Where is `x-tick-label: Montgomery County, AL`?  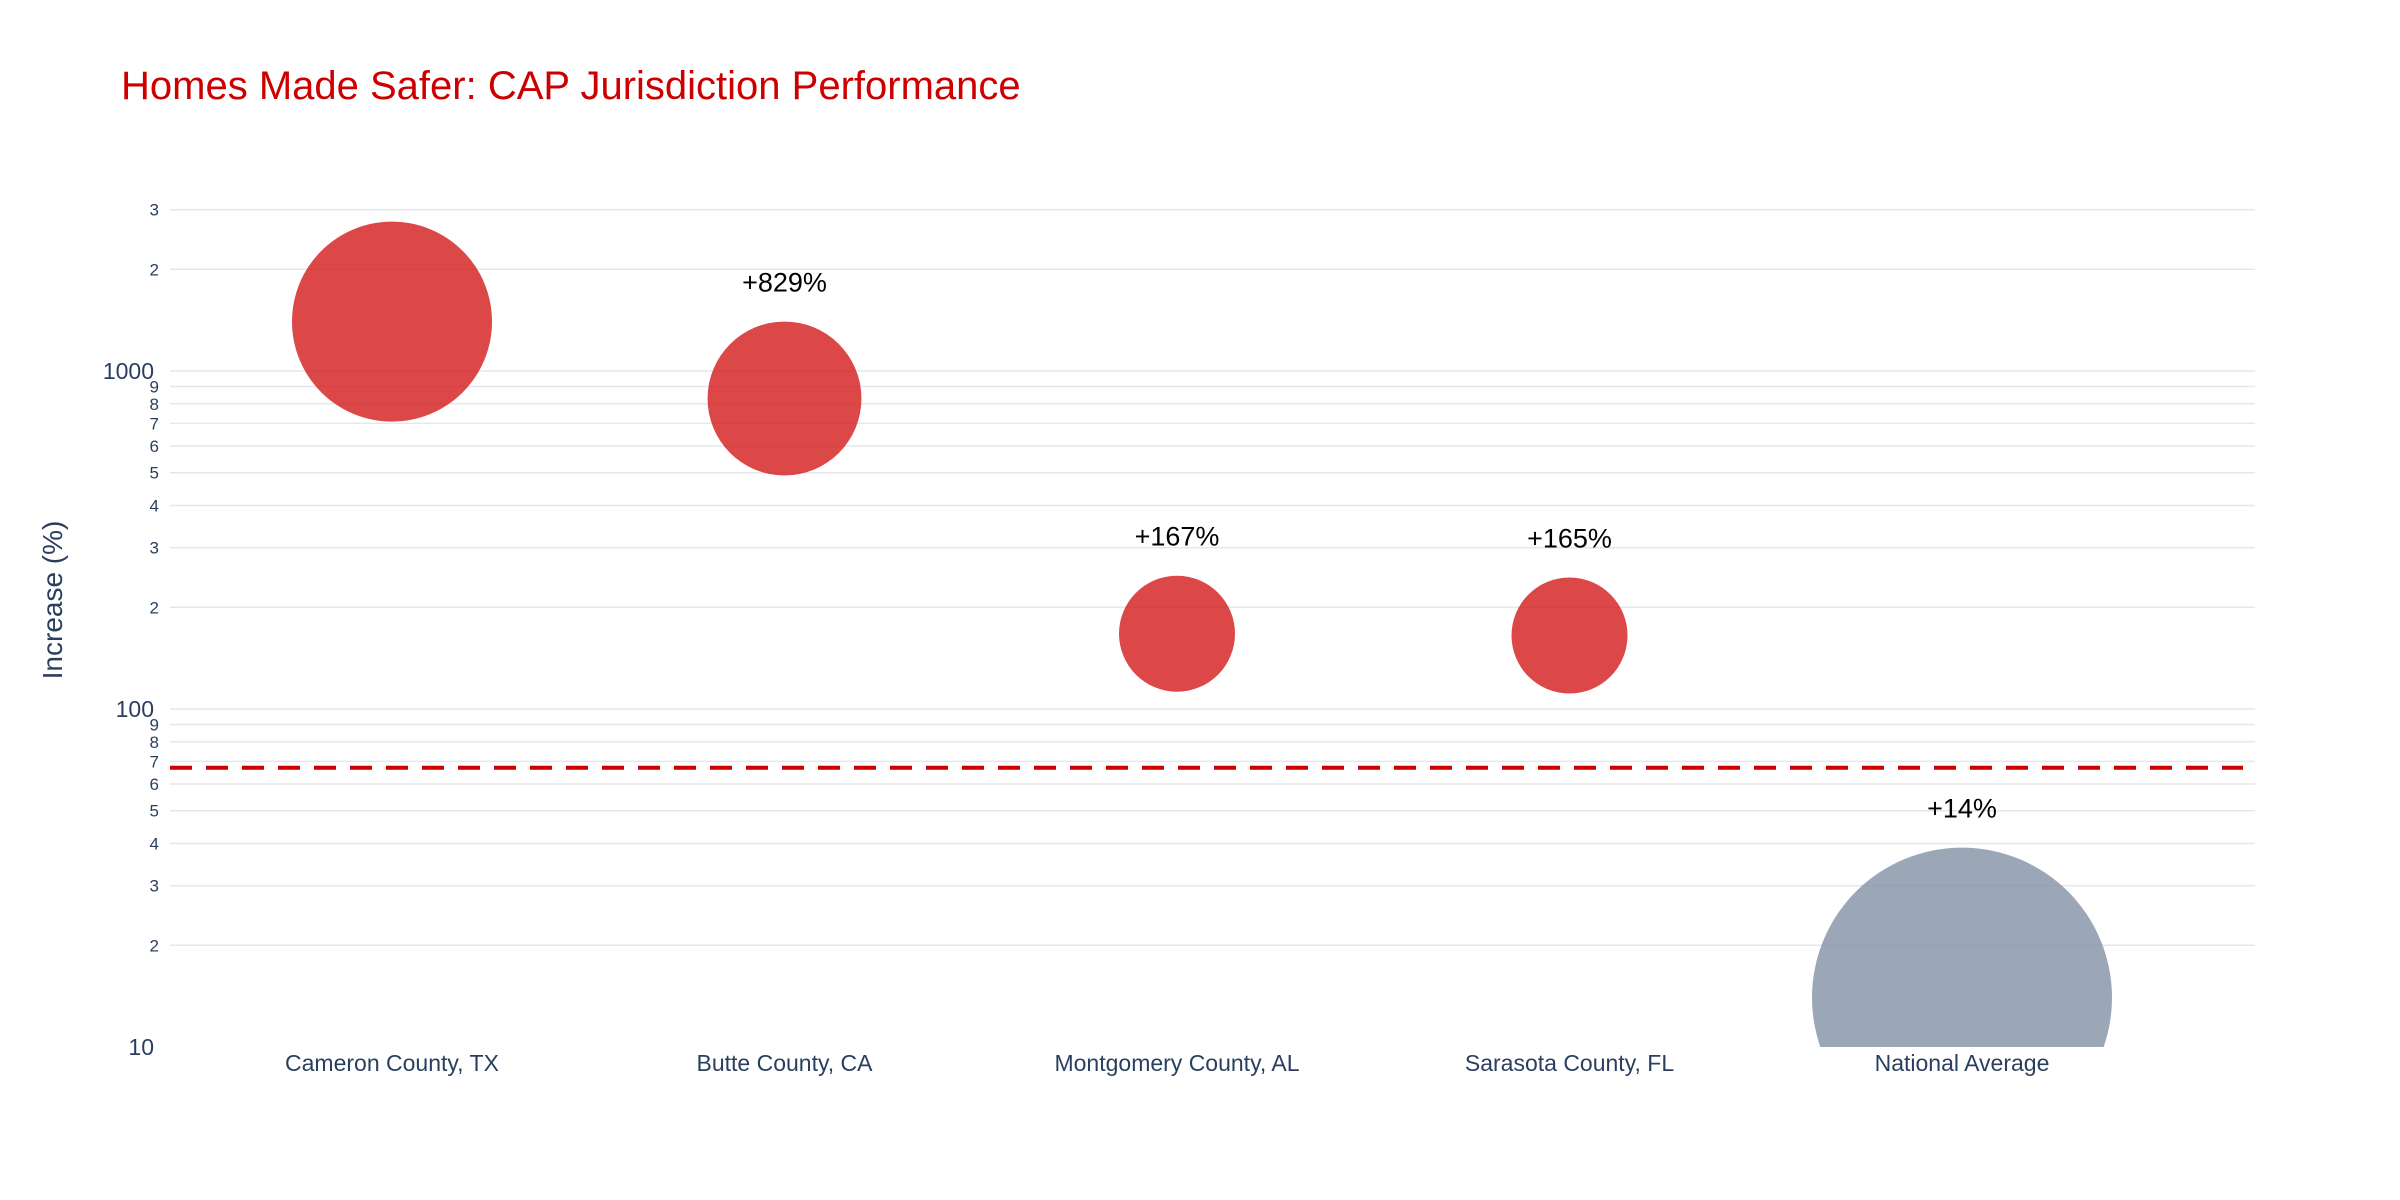 x-tick-label: Montgomery County, AL is located at coordinates (1176, 1063).